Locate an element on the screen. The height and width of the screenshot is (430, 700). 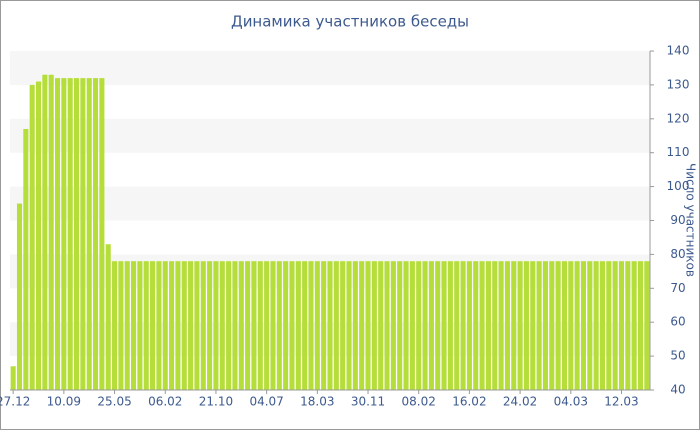
chart-title: Динамика участников беседы is located at coordinates (350, 22).